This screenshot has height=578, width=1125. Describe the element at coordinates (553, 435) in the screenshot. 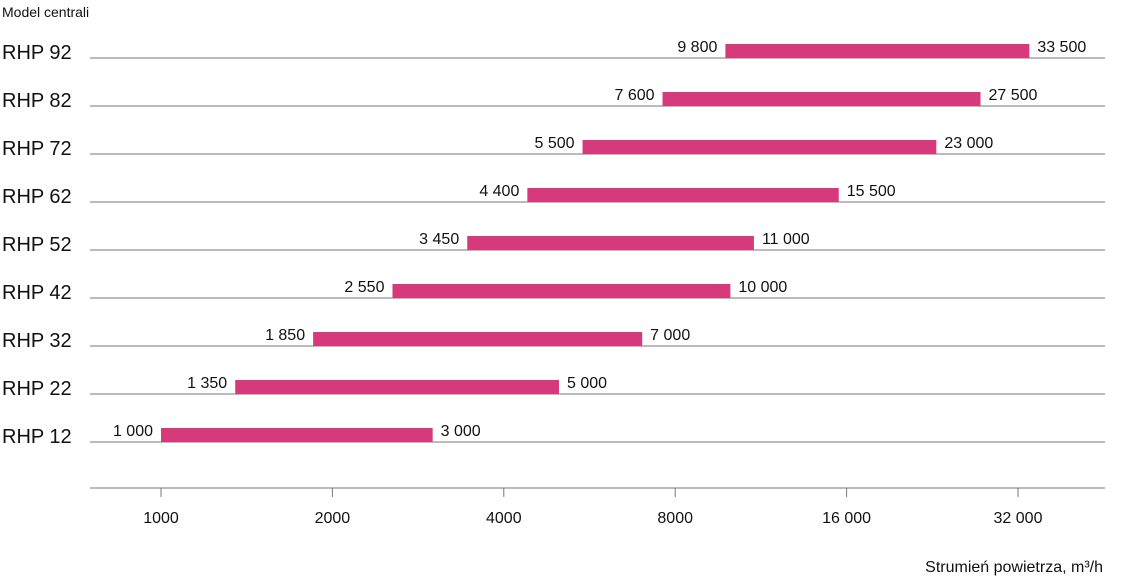

I see `row-rhp-12: RHP 12 1 000 3 000` at that location.